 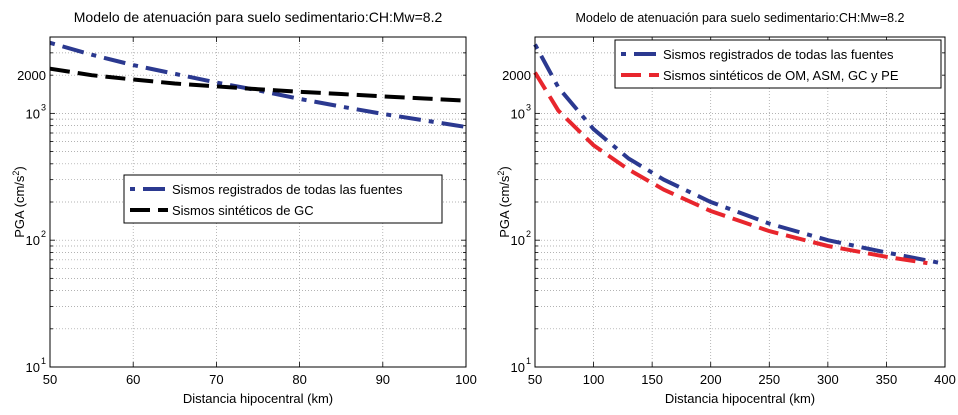 What do you see at coordinates (945, 379) in the screenshot?
I see `x-tick-label: 400` at bounding box center [945, 379].